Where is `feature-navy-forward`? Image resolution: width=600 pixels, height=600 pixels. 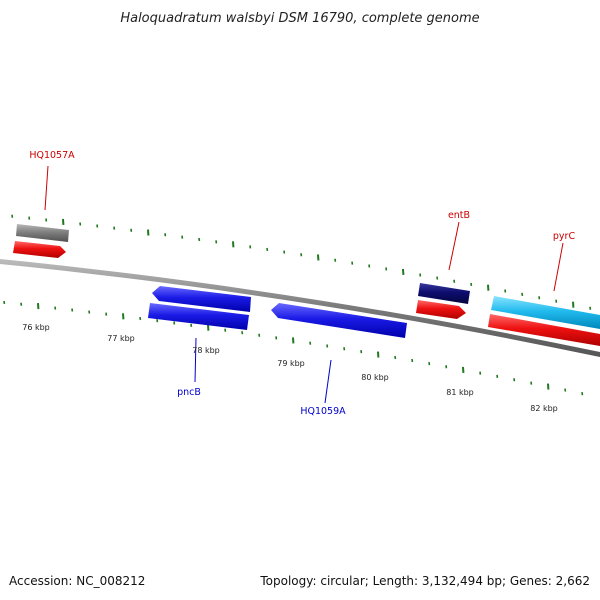 feature-navy-forward is located at coordinates (444, 293).